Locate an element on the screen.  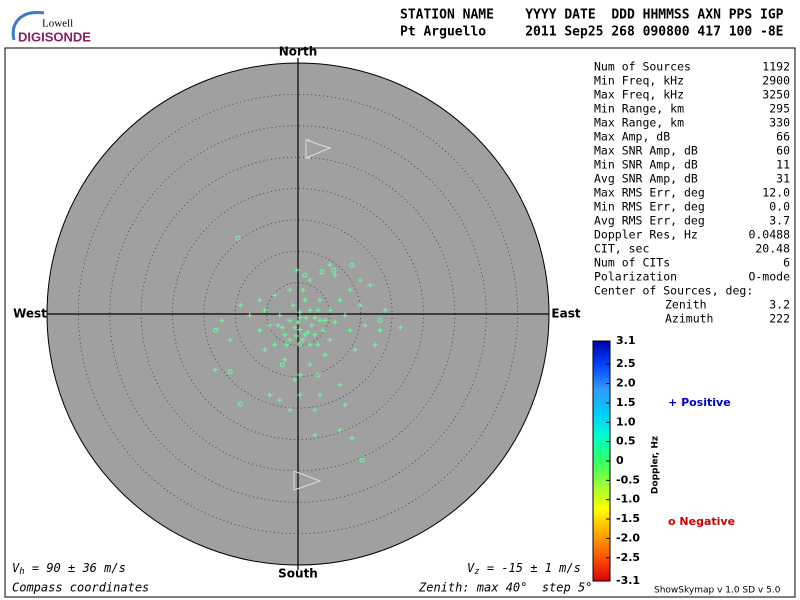
center-value: 3.2 is located at coordinates (779, 305).